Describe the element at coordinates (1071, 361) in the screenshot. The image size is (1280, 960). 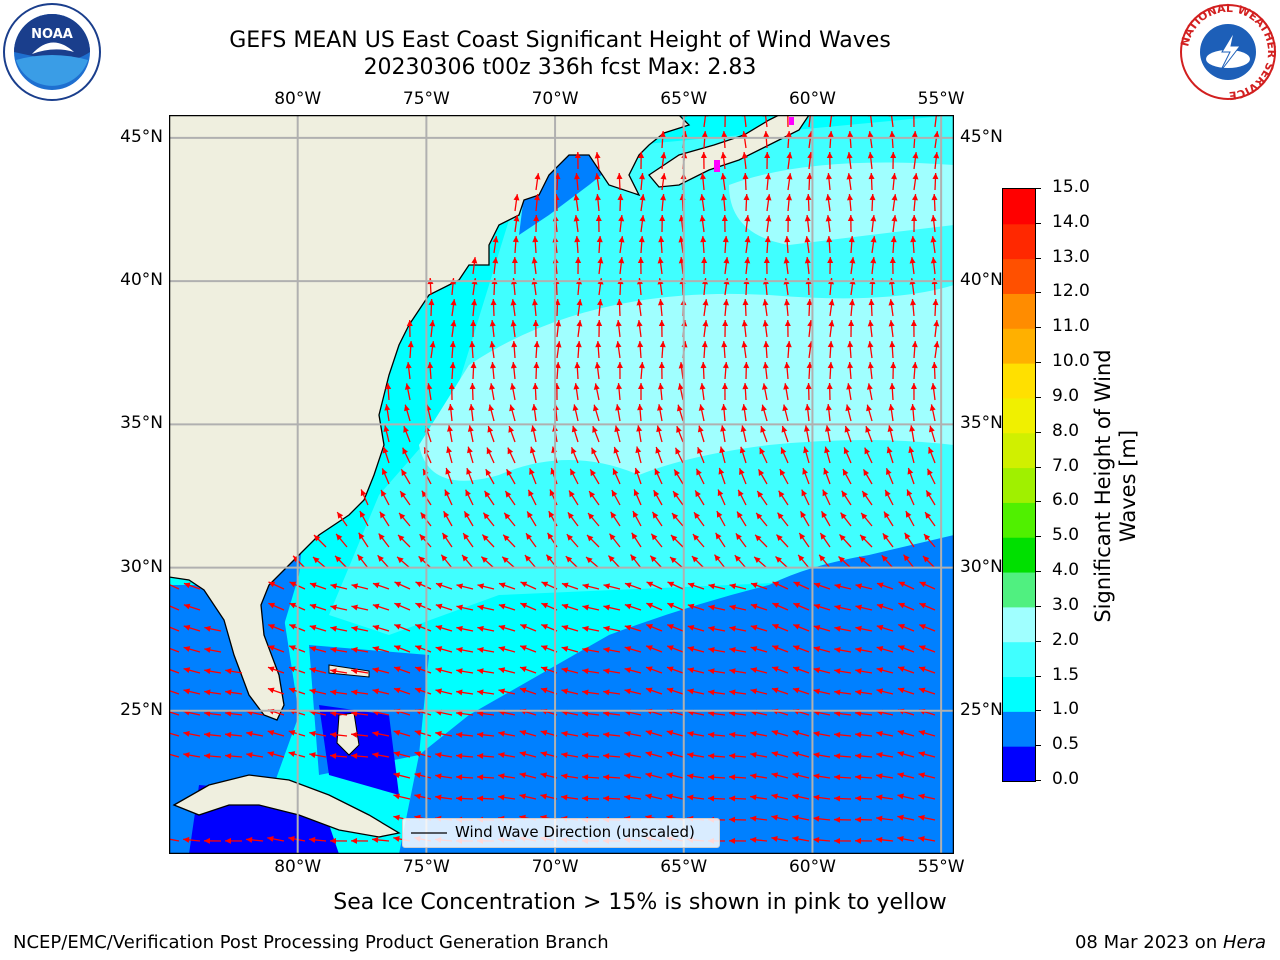
I see `colorbar-tick-5: 10.0` at that location.